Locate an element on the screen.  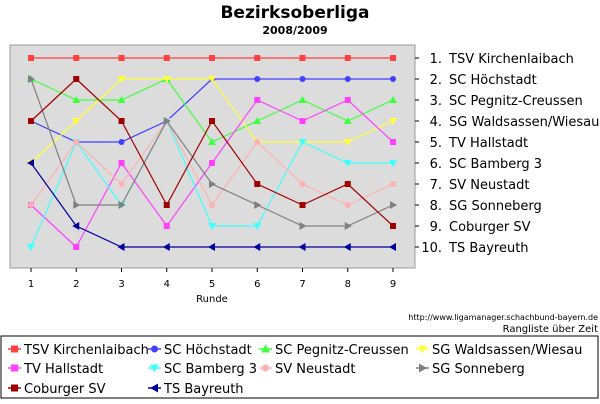
x-tick-label: 6 is located at coordinates (257, 284).